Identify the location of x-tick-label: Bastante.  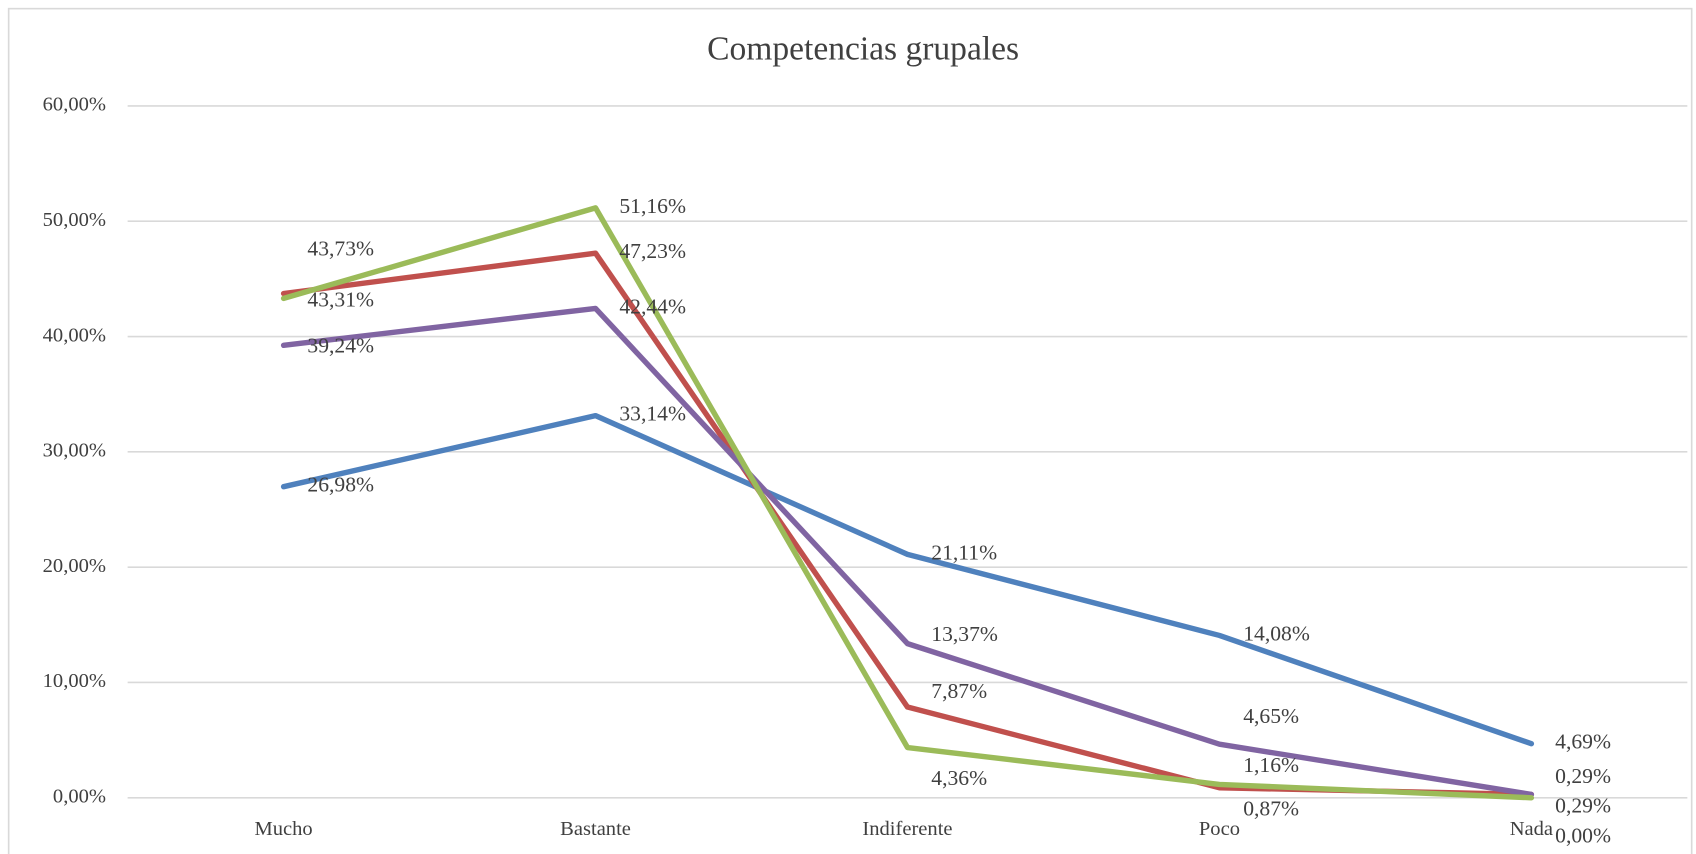
(595, 829).